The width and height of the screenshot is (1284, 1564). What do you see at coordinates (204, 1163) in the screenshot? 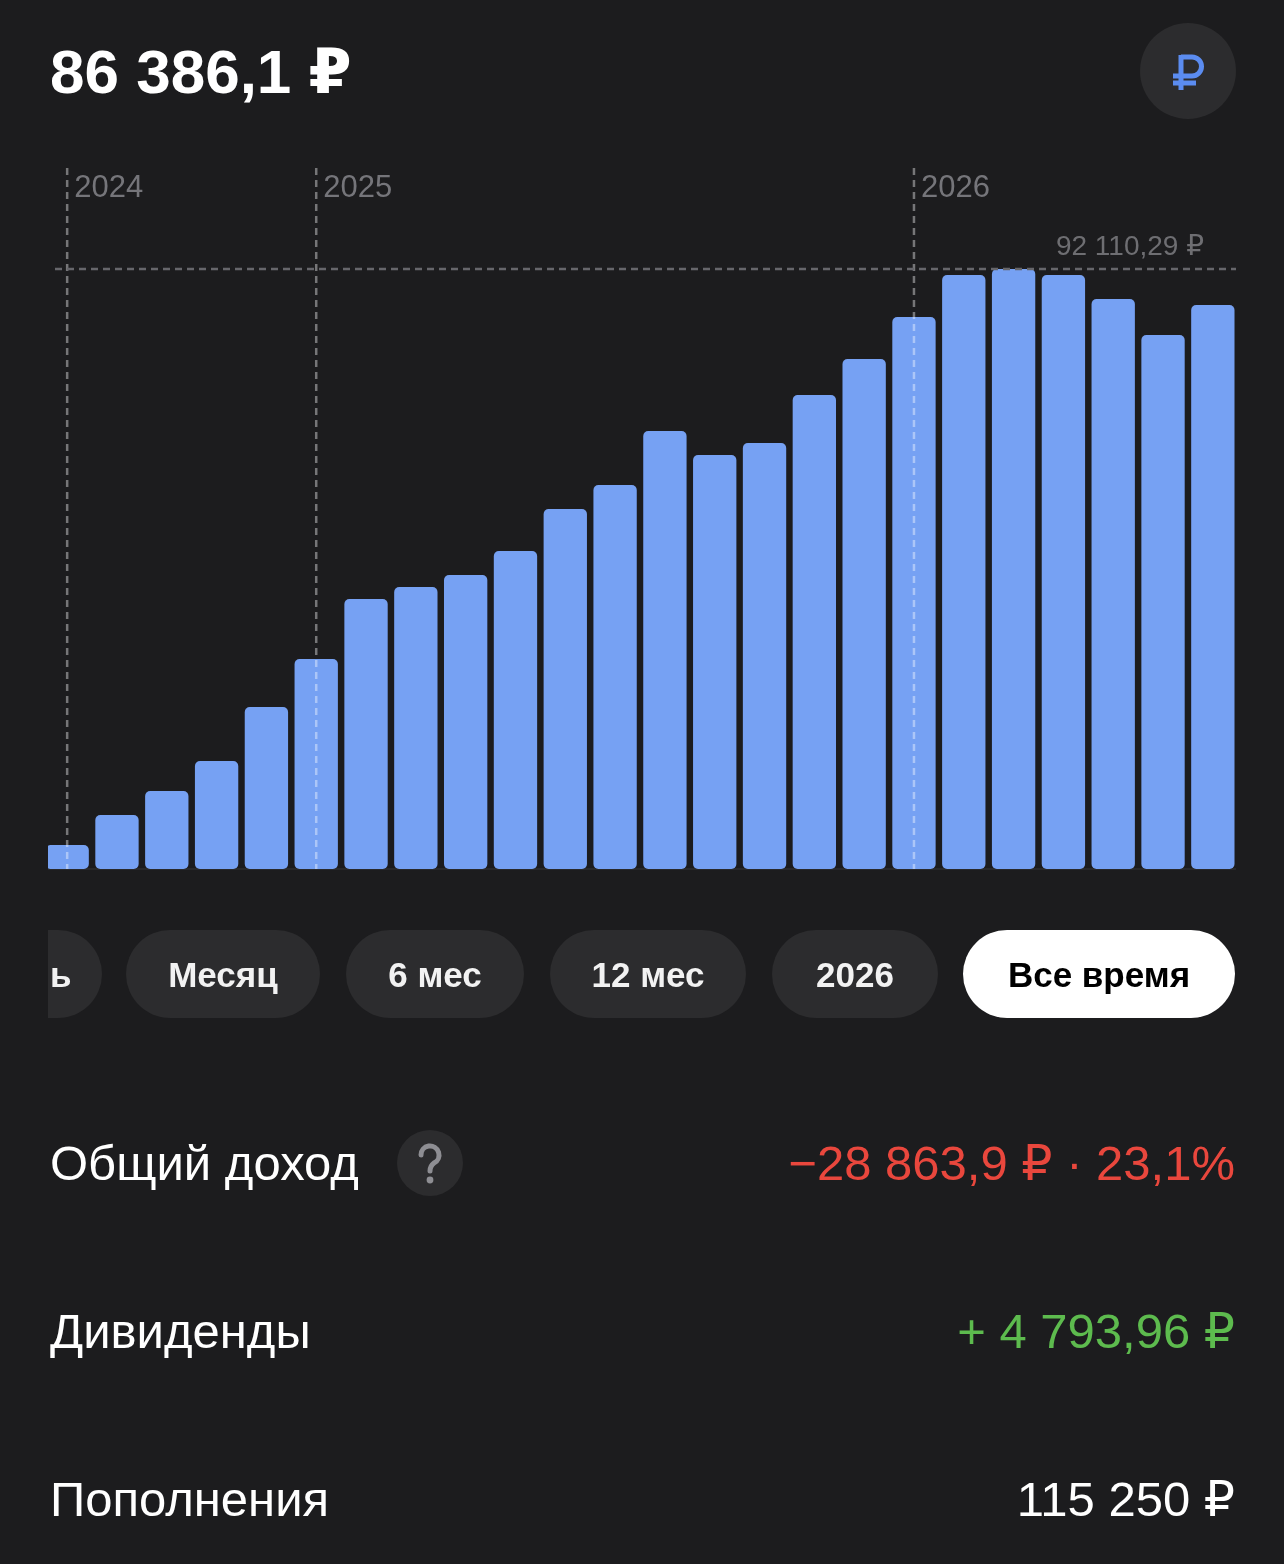
I see `text: Общий доход` at bounding box center [204, 1163].